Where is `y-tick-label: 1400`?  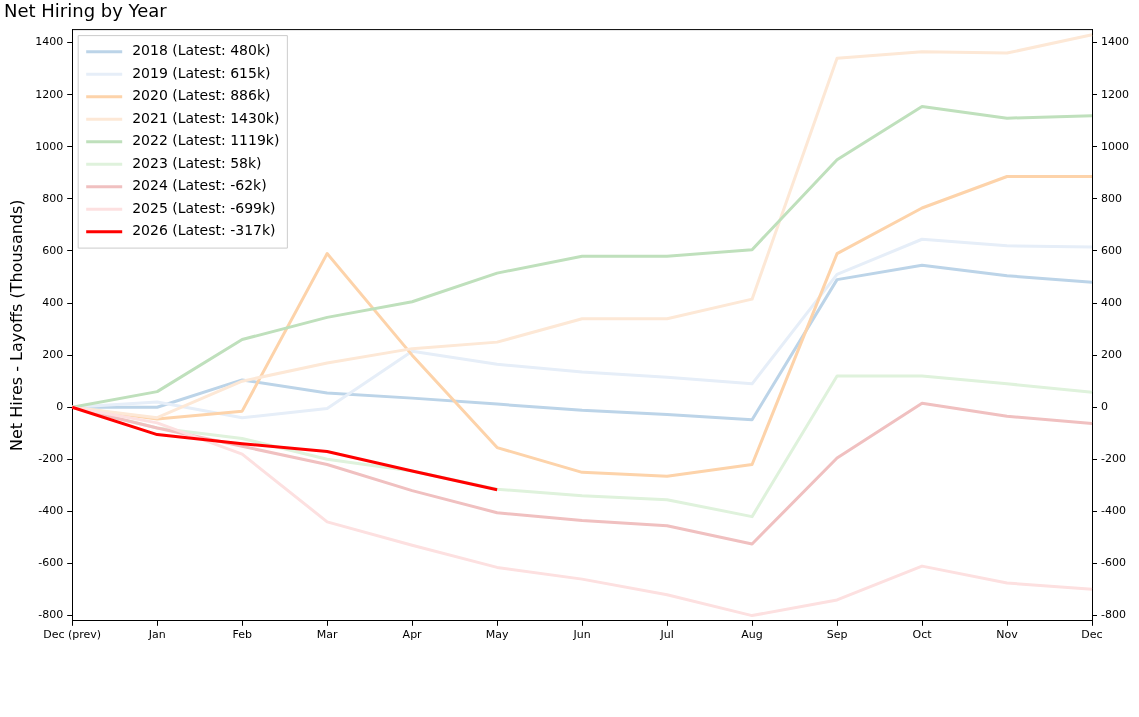
y-tick-label: 1400 is located at coordinates (49, 42).